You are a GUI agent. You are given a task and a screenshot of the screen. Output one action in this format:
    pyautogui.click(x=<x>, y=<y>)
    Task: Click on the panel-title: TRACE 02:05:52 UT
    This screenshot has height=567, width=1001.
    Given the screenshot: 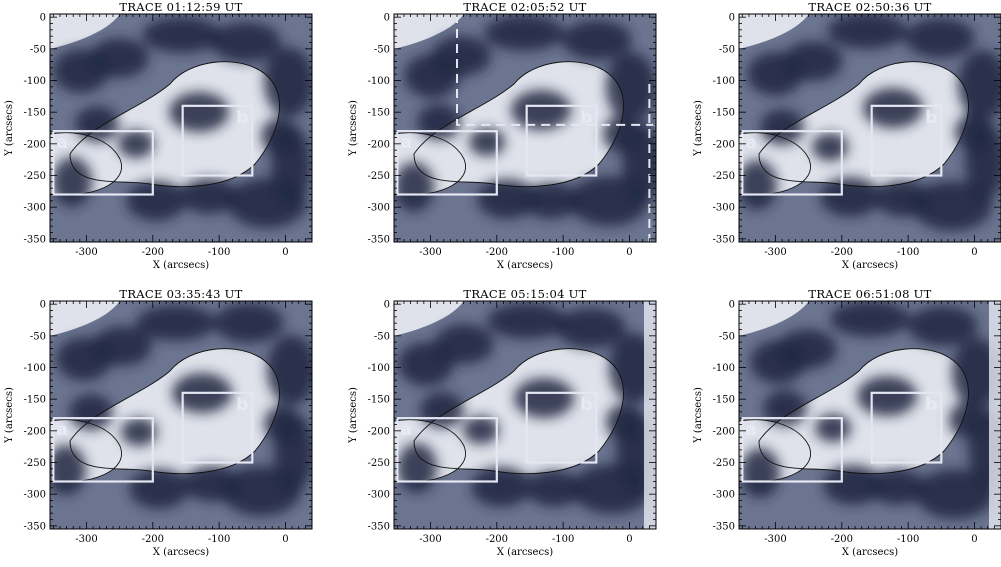 What is the action you would take?
    pyautogui.click(x=524, y=7)
    